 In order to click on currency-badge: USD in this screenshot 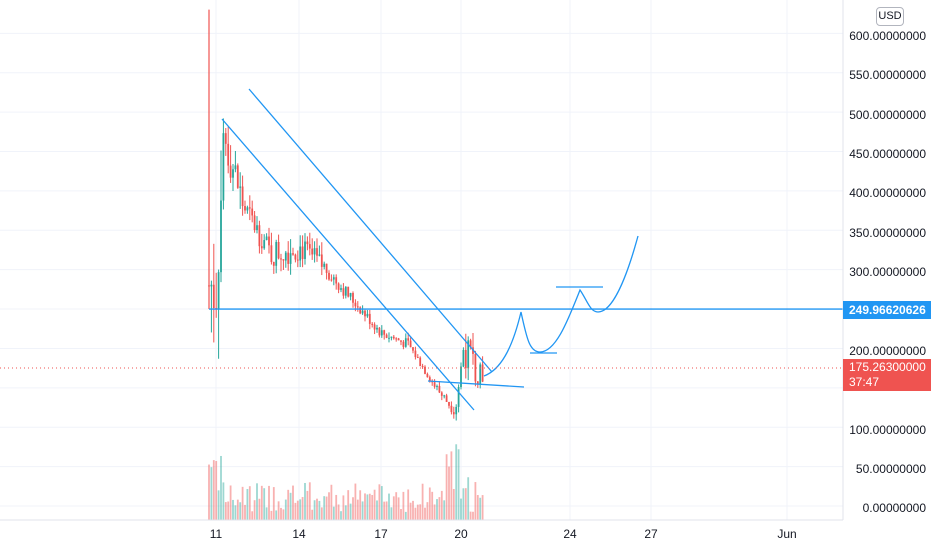, I will do `click(890, 16)`.